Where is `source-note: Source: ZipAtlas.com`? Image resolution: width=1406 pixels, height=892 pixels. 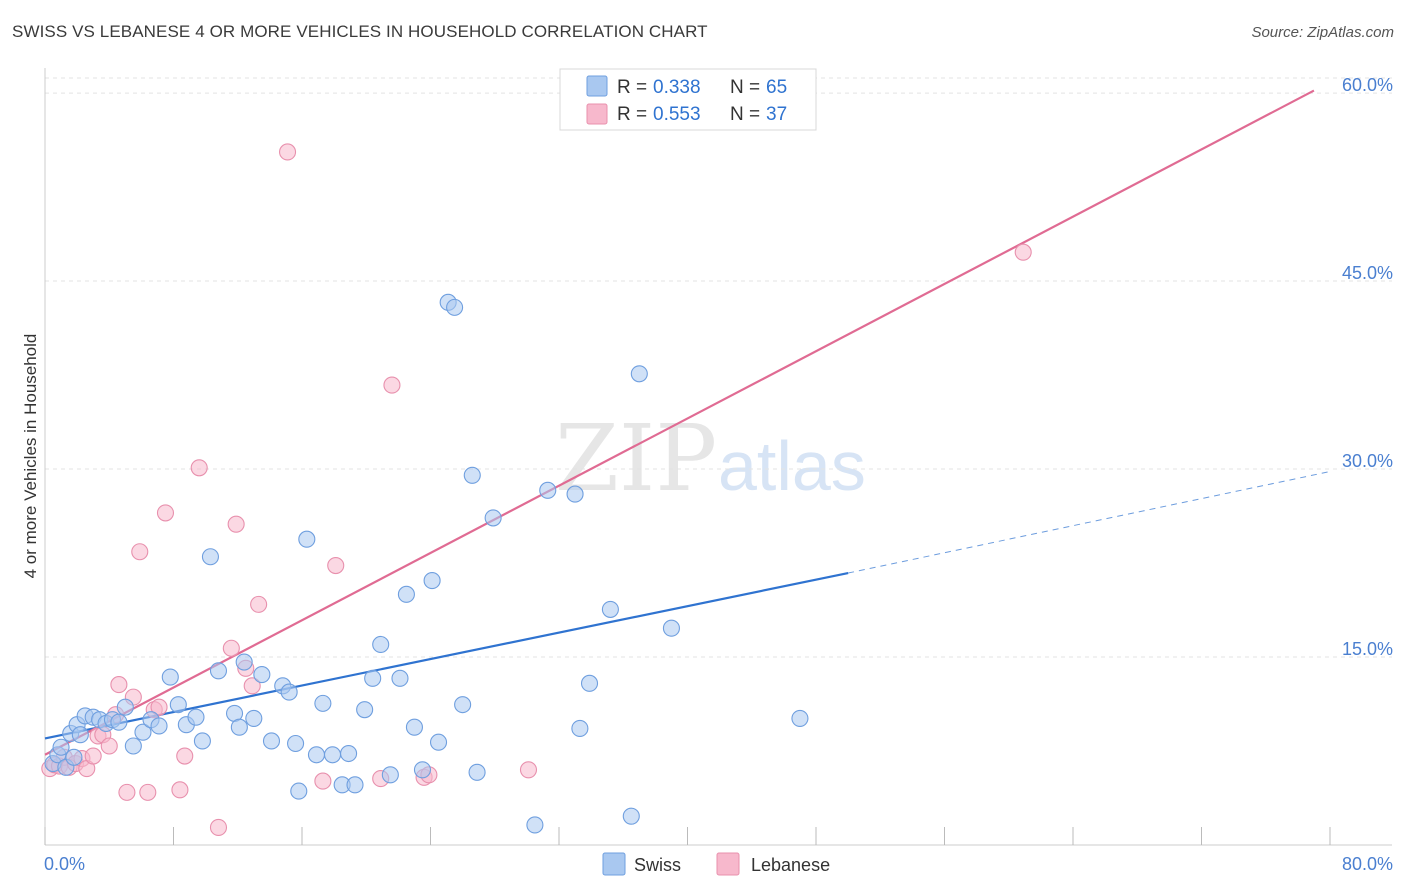
source-note: Source: ZipAtlas.com is located at coordinates (1322, 32).